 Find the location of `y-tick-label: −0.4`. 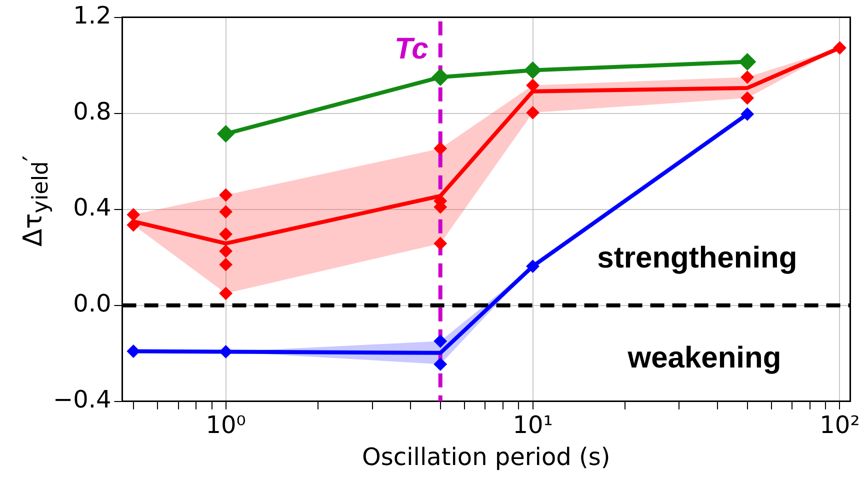

y-tick-label: −0.4 is located at coordinates (82, 400).